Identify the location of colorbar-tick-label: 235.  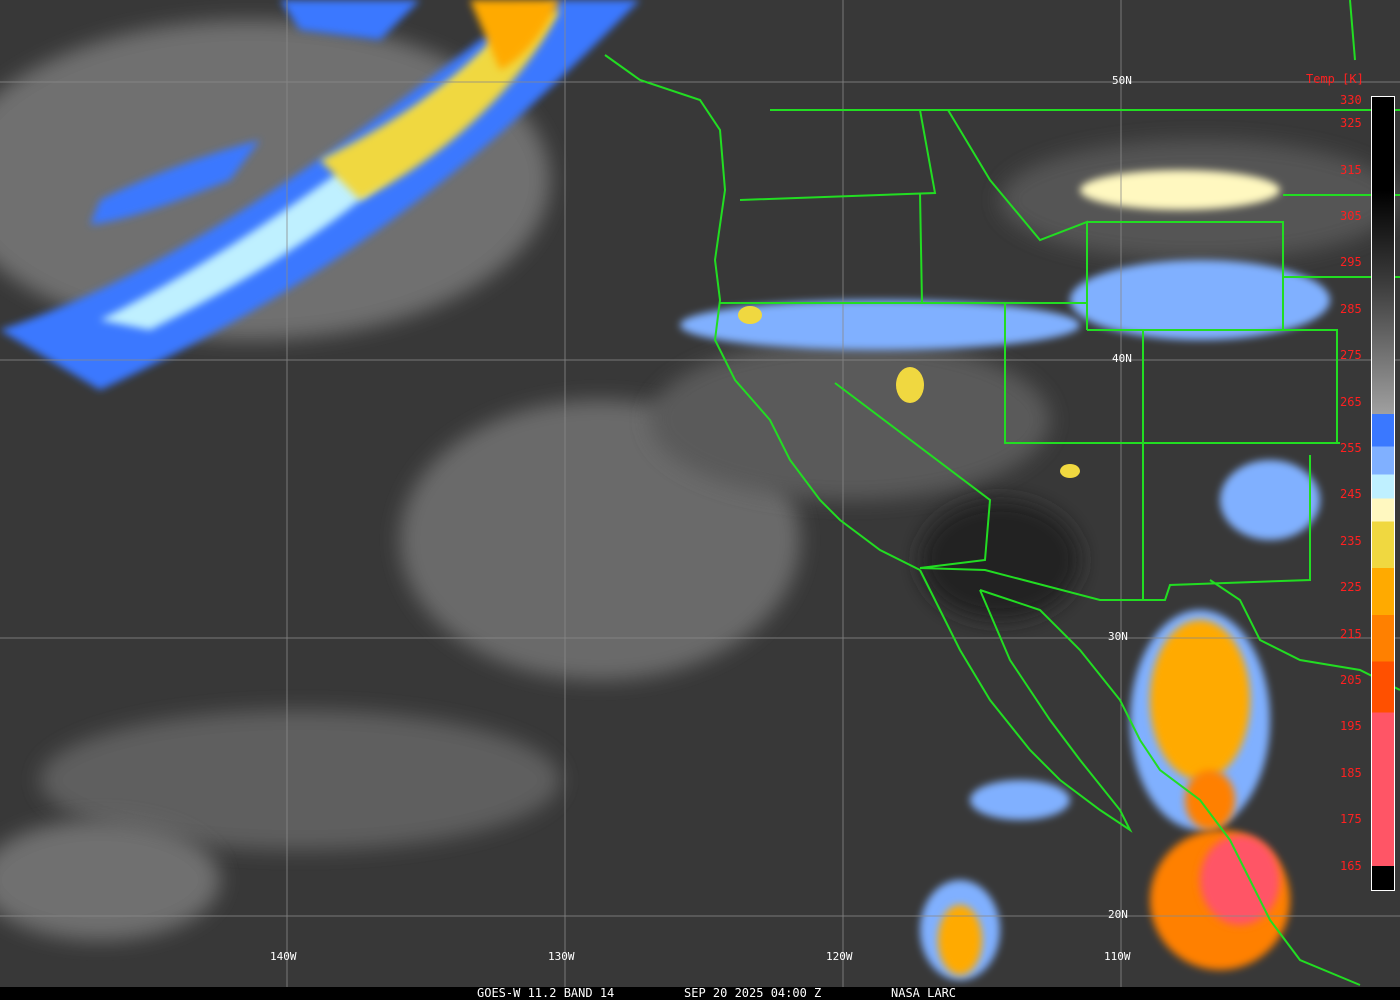
(1351, 540).